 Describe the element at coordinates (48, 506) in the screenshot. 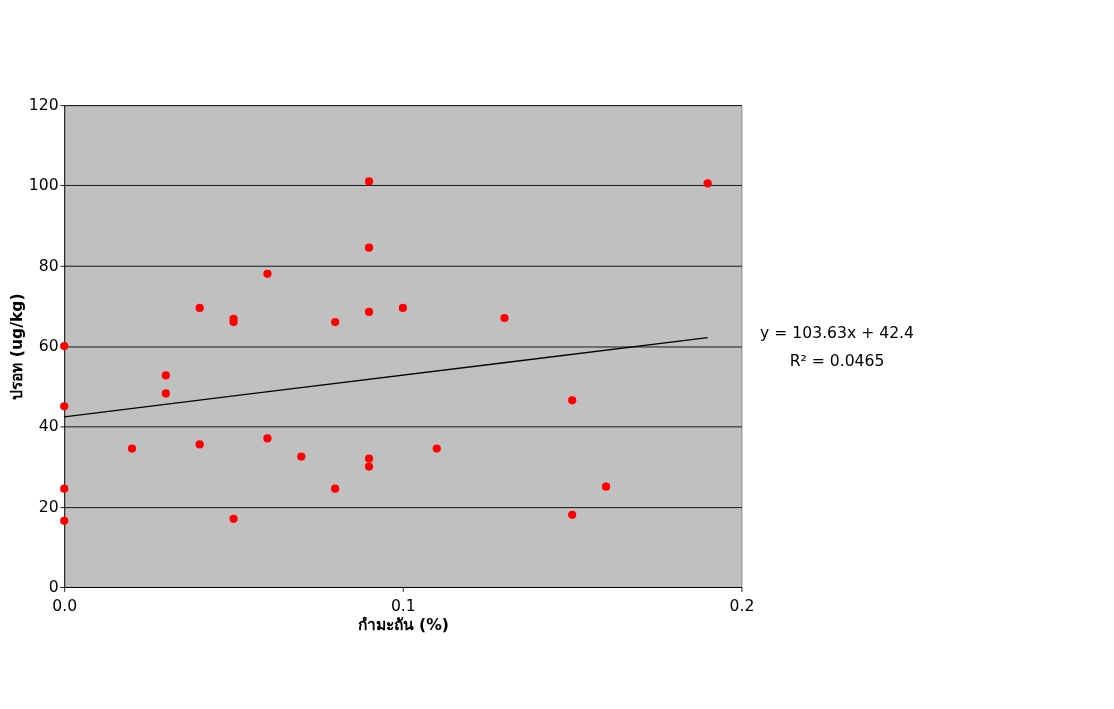

I see `y-tick-label: 20` at that location.